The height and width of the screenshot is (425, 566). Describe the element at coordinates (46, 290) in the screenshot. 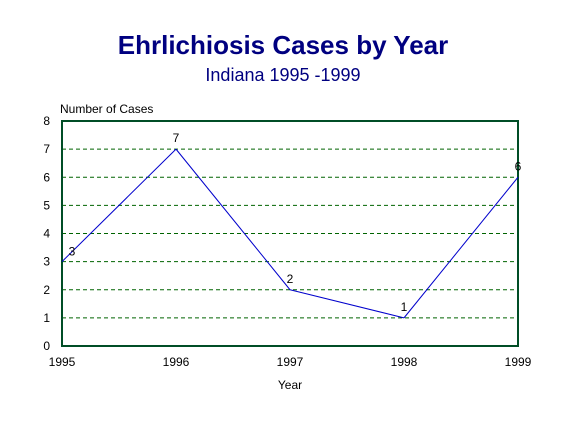

I see `y-tick-label: 2` at that location.